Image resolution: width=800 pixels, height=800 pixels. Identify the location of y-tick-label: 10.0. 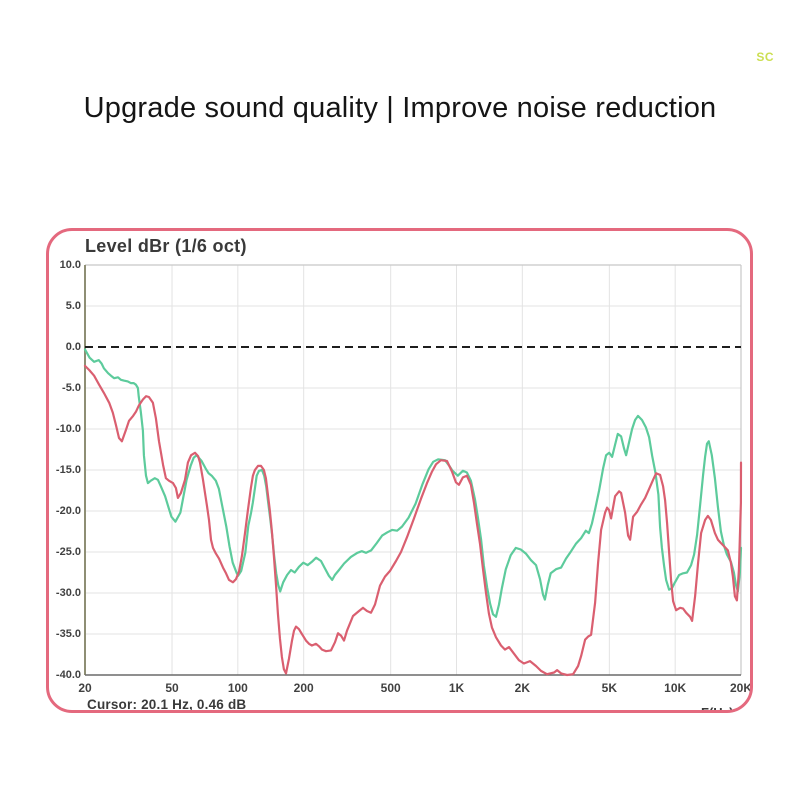
(70, 265).